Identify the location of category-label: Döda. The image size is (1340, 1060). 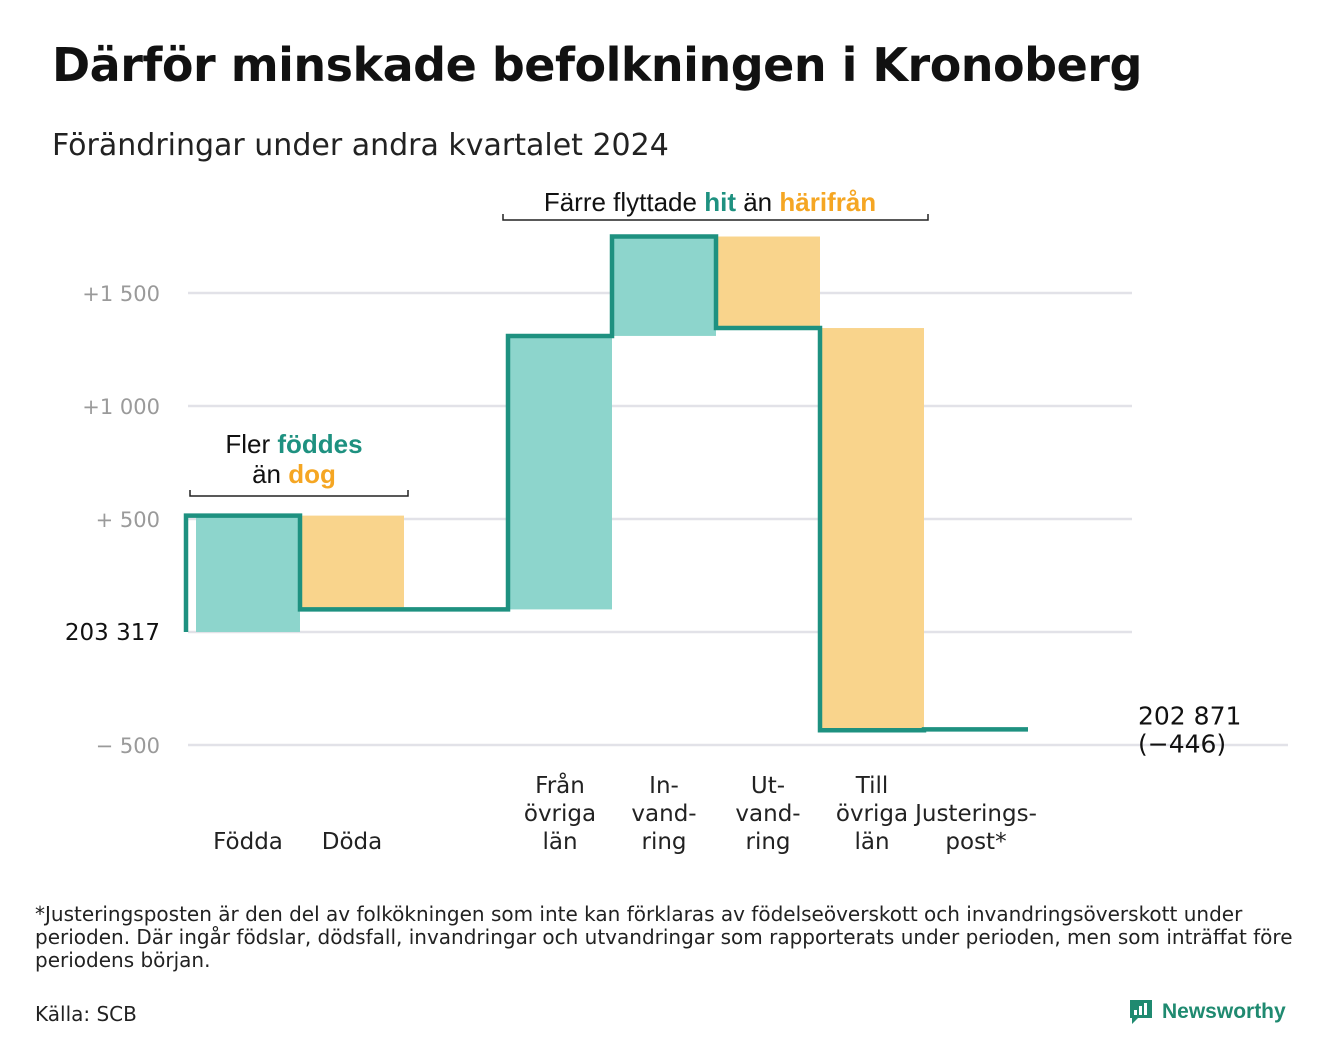
(352, 842).